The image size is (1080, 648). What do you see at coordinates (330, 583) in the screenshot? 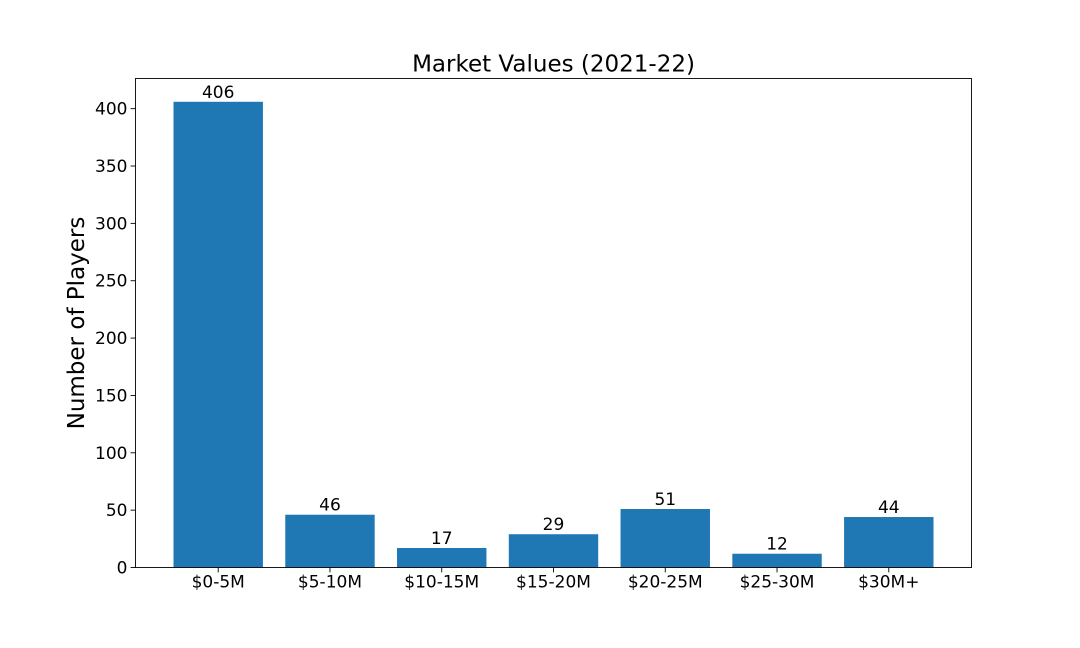
I see `x-tick-label-2: $5-10M` at bounding box center [330, 583].